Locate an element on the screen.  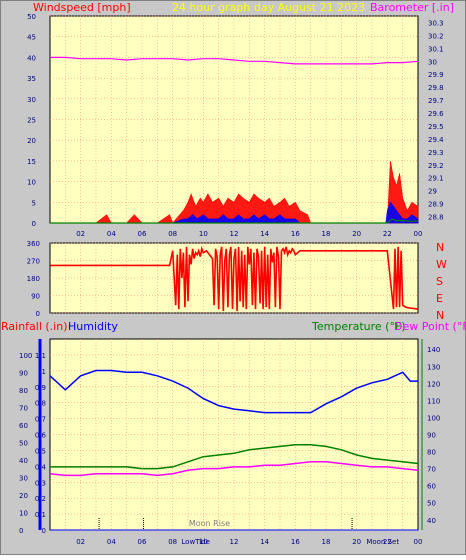
rainfall-axis-label: Rainfall (.in) is located at coordinates (34, 326).